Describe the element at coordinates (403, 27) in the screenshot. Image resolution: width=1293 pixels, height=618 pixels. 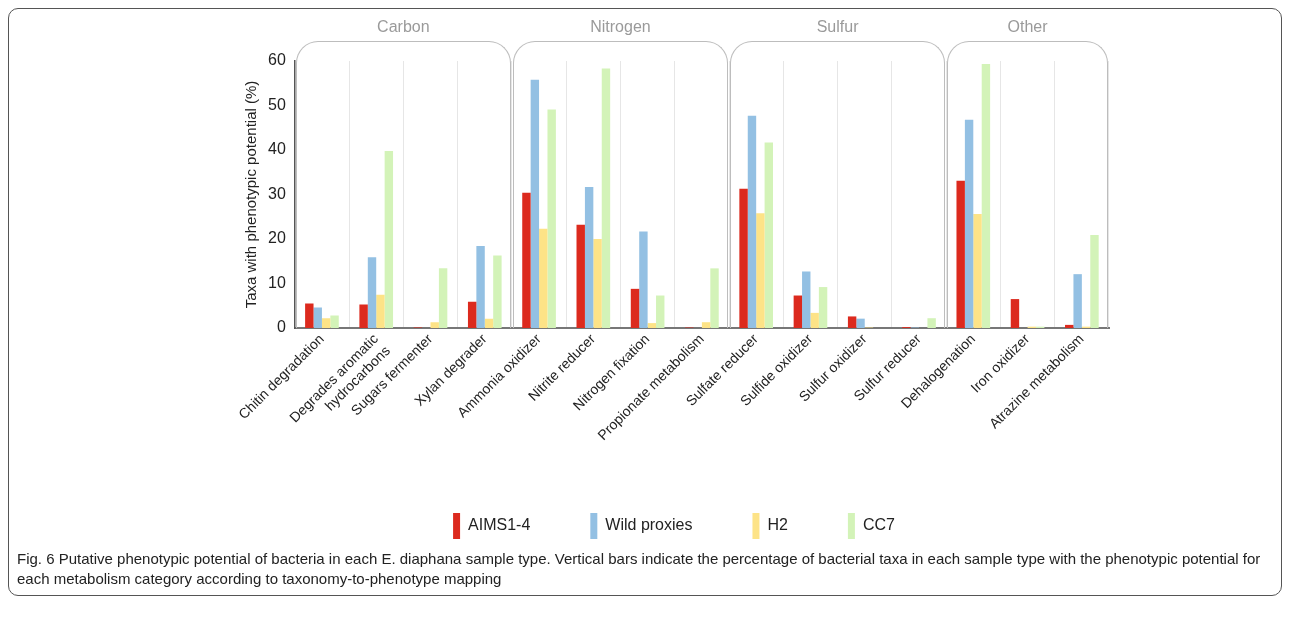
I see `text: Carbon` at that location.